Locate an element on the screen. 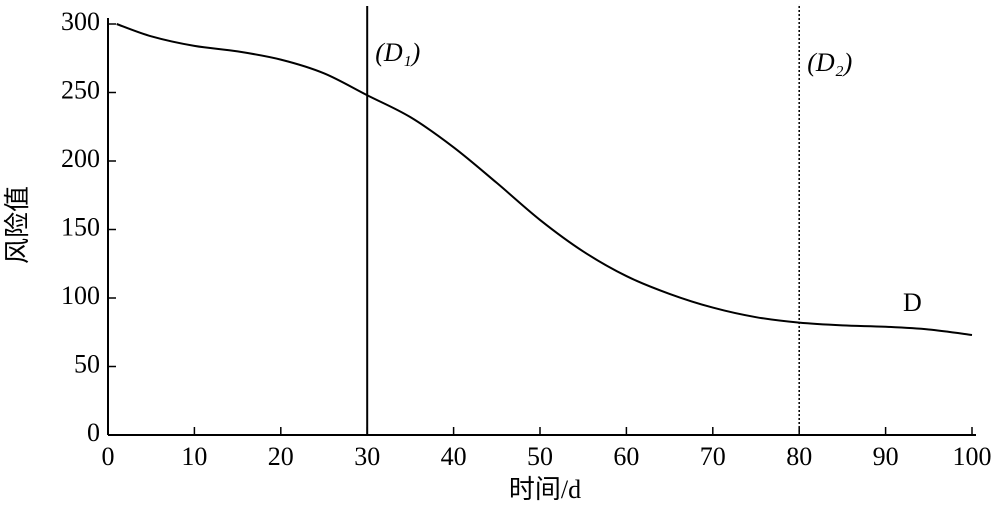 This screenshot has height=512, width=1000. x-tick-label: 80 is located at coordinates (799, 456).